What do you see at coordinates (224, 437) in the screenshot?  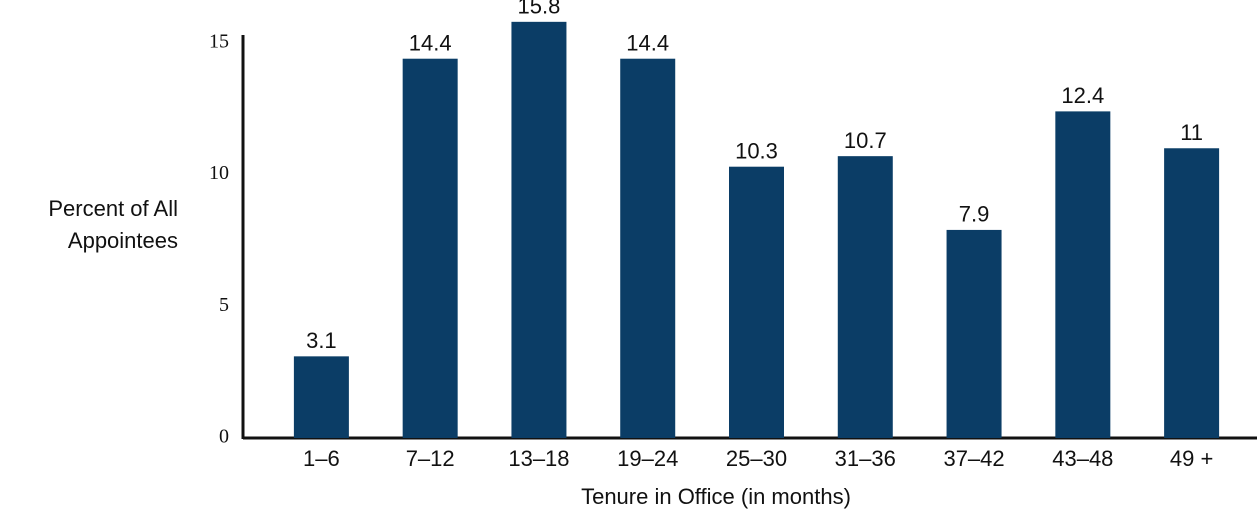 I see `y-tick-label: 0` at bounding box center [224, 437].